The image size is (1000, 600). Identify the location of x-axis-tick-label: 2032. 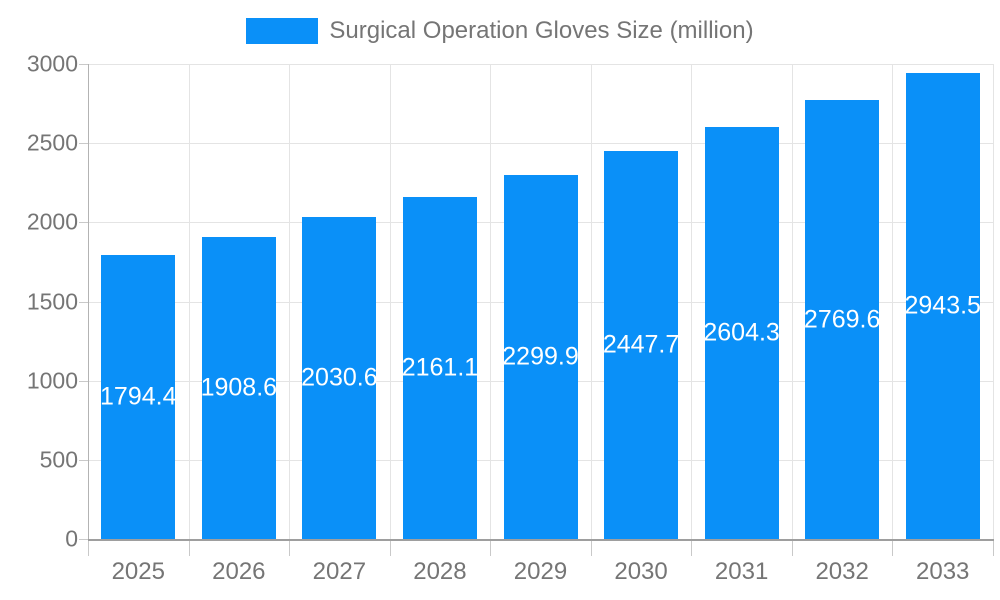
(842, 571).